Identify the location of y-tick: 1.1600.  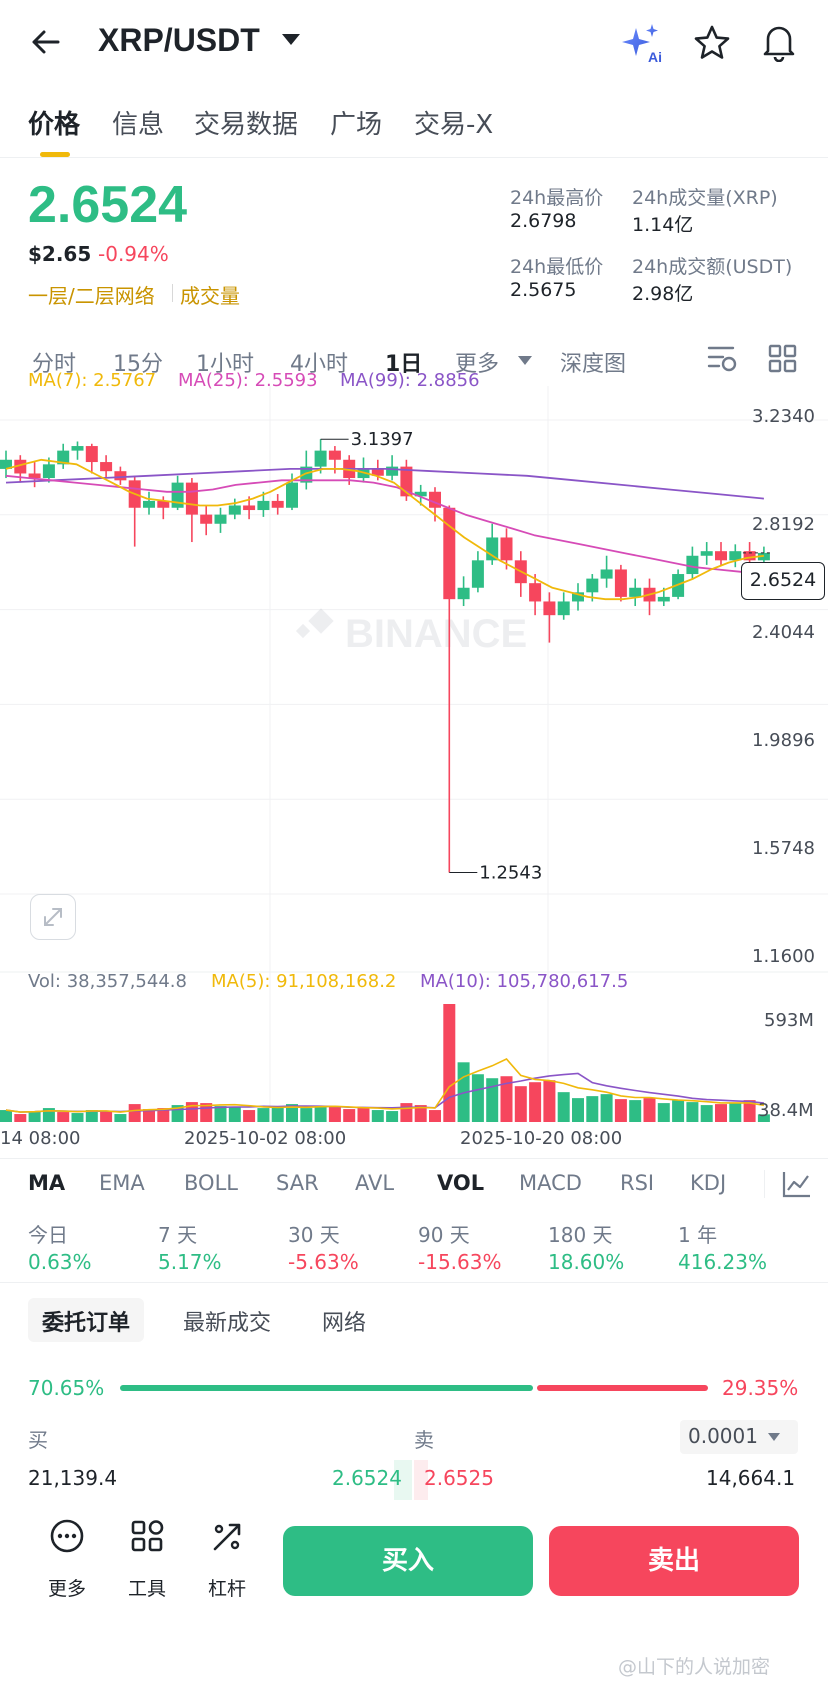
(783, 956).